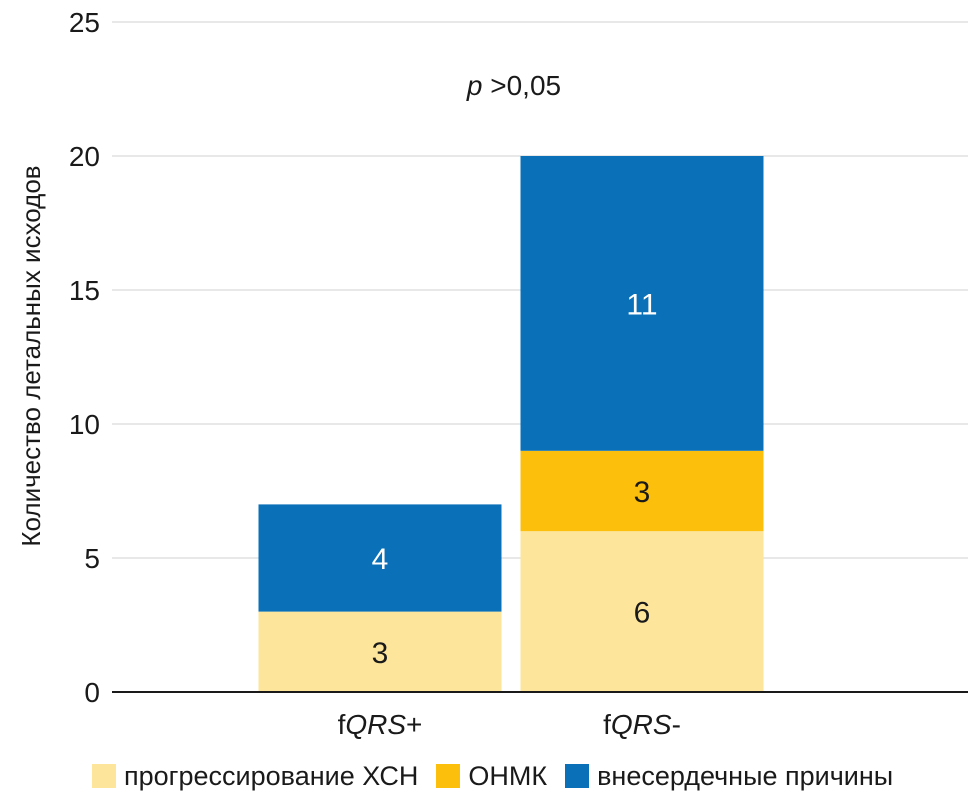  I want to click on data-label: 6, so click(642, 613).